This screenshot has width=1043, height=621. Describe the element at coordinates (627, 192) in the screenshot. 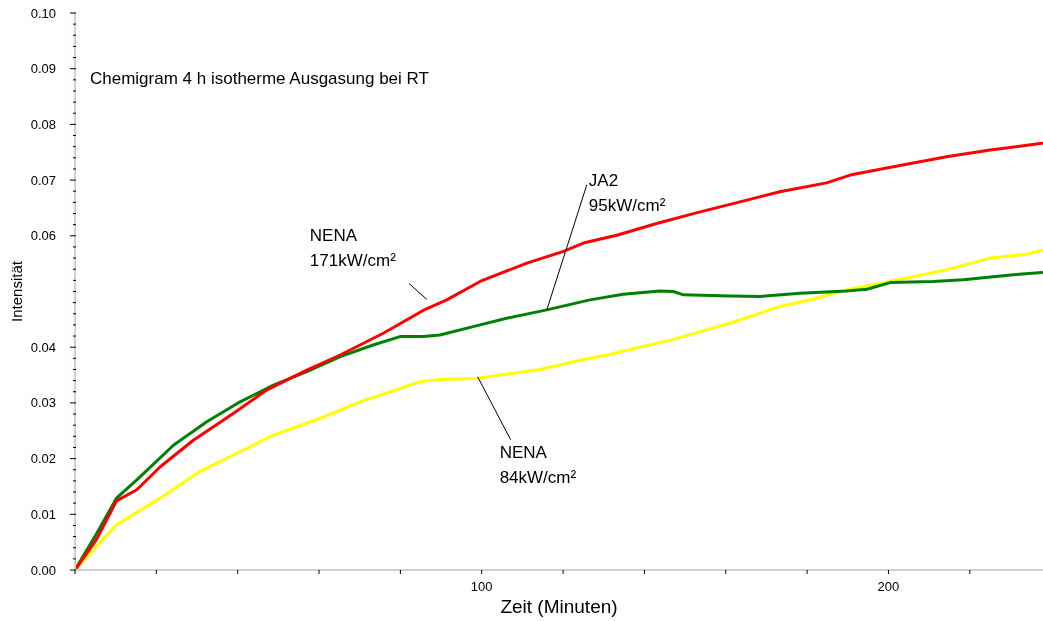

I see `annotation: JA2 95kW/cm²` at that location.